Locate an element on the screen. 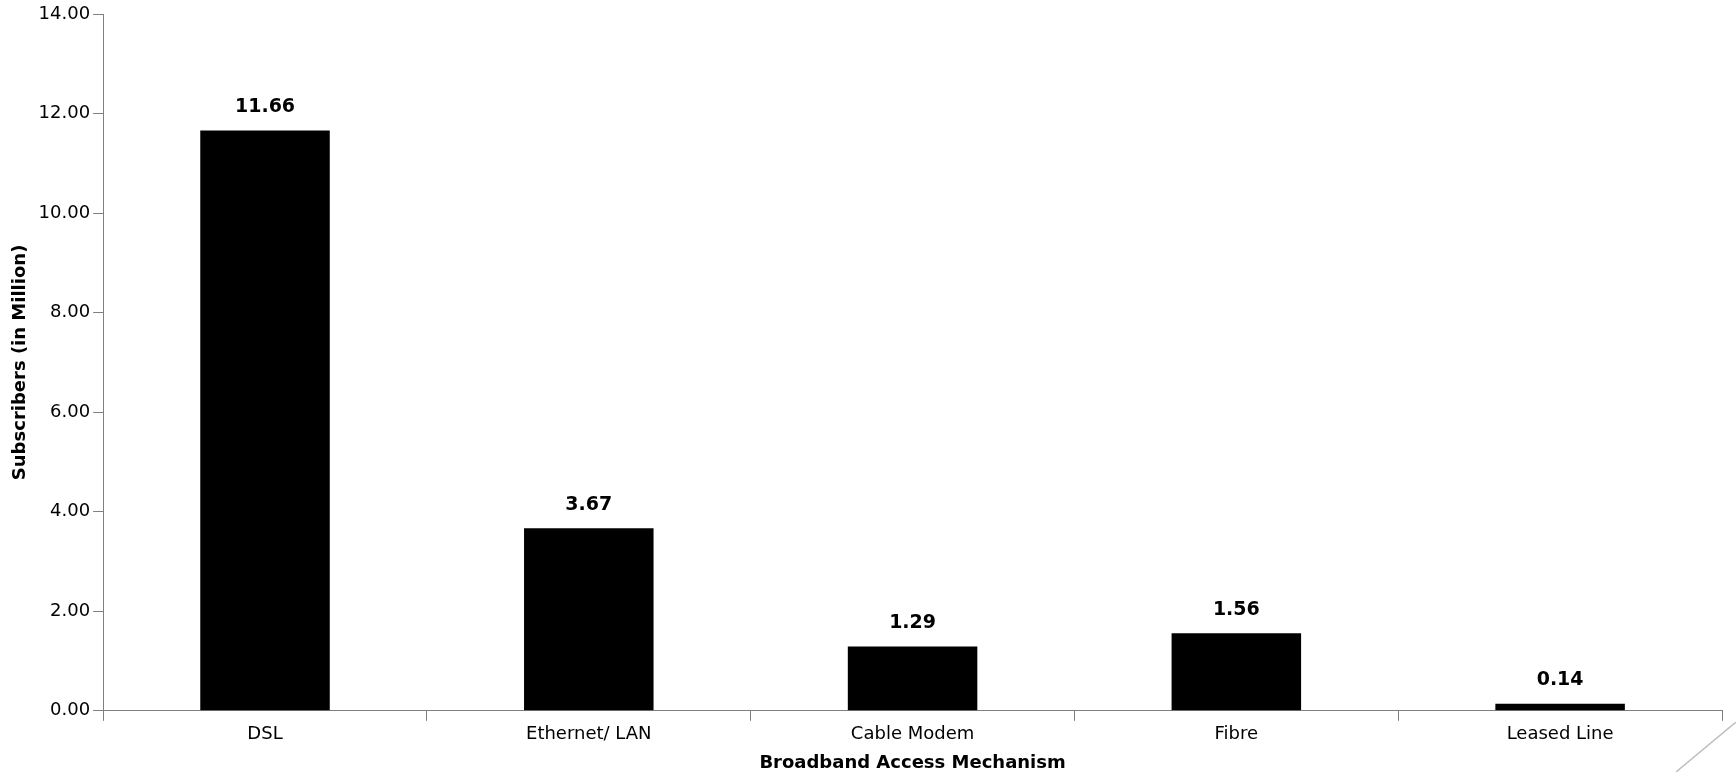 This screenshot has width=1736, height=782. x-tick-label: Fibre is located at coordinates (1236, 733).